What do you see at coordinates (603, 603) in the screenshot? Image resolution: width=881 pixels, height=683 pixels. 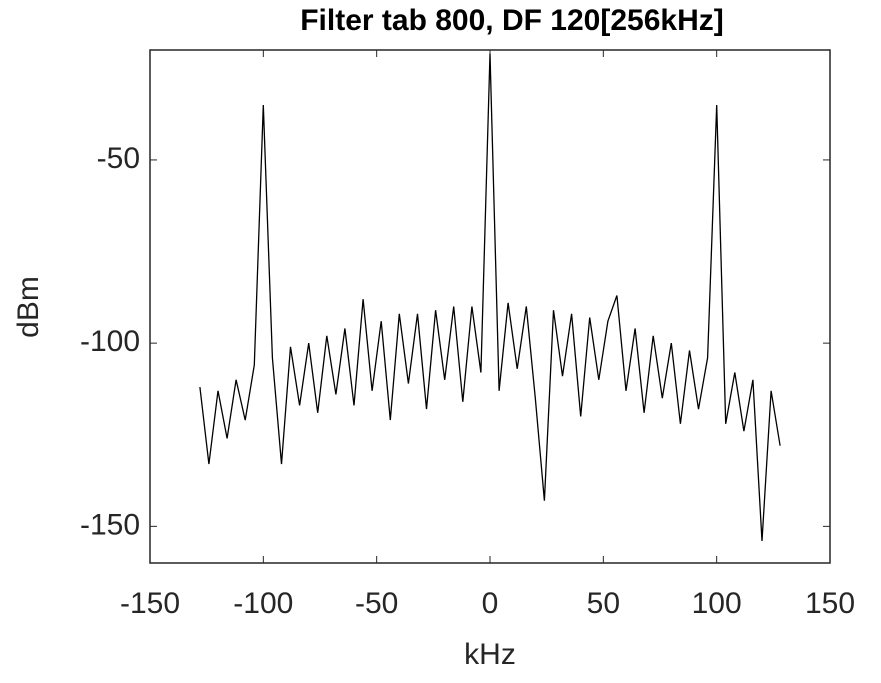 I see `x-tick-label: 50` at bounding box center [603, 603].